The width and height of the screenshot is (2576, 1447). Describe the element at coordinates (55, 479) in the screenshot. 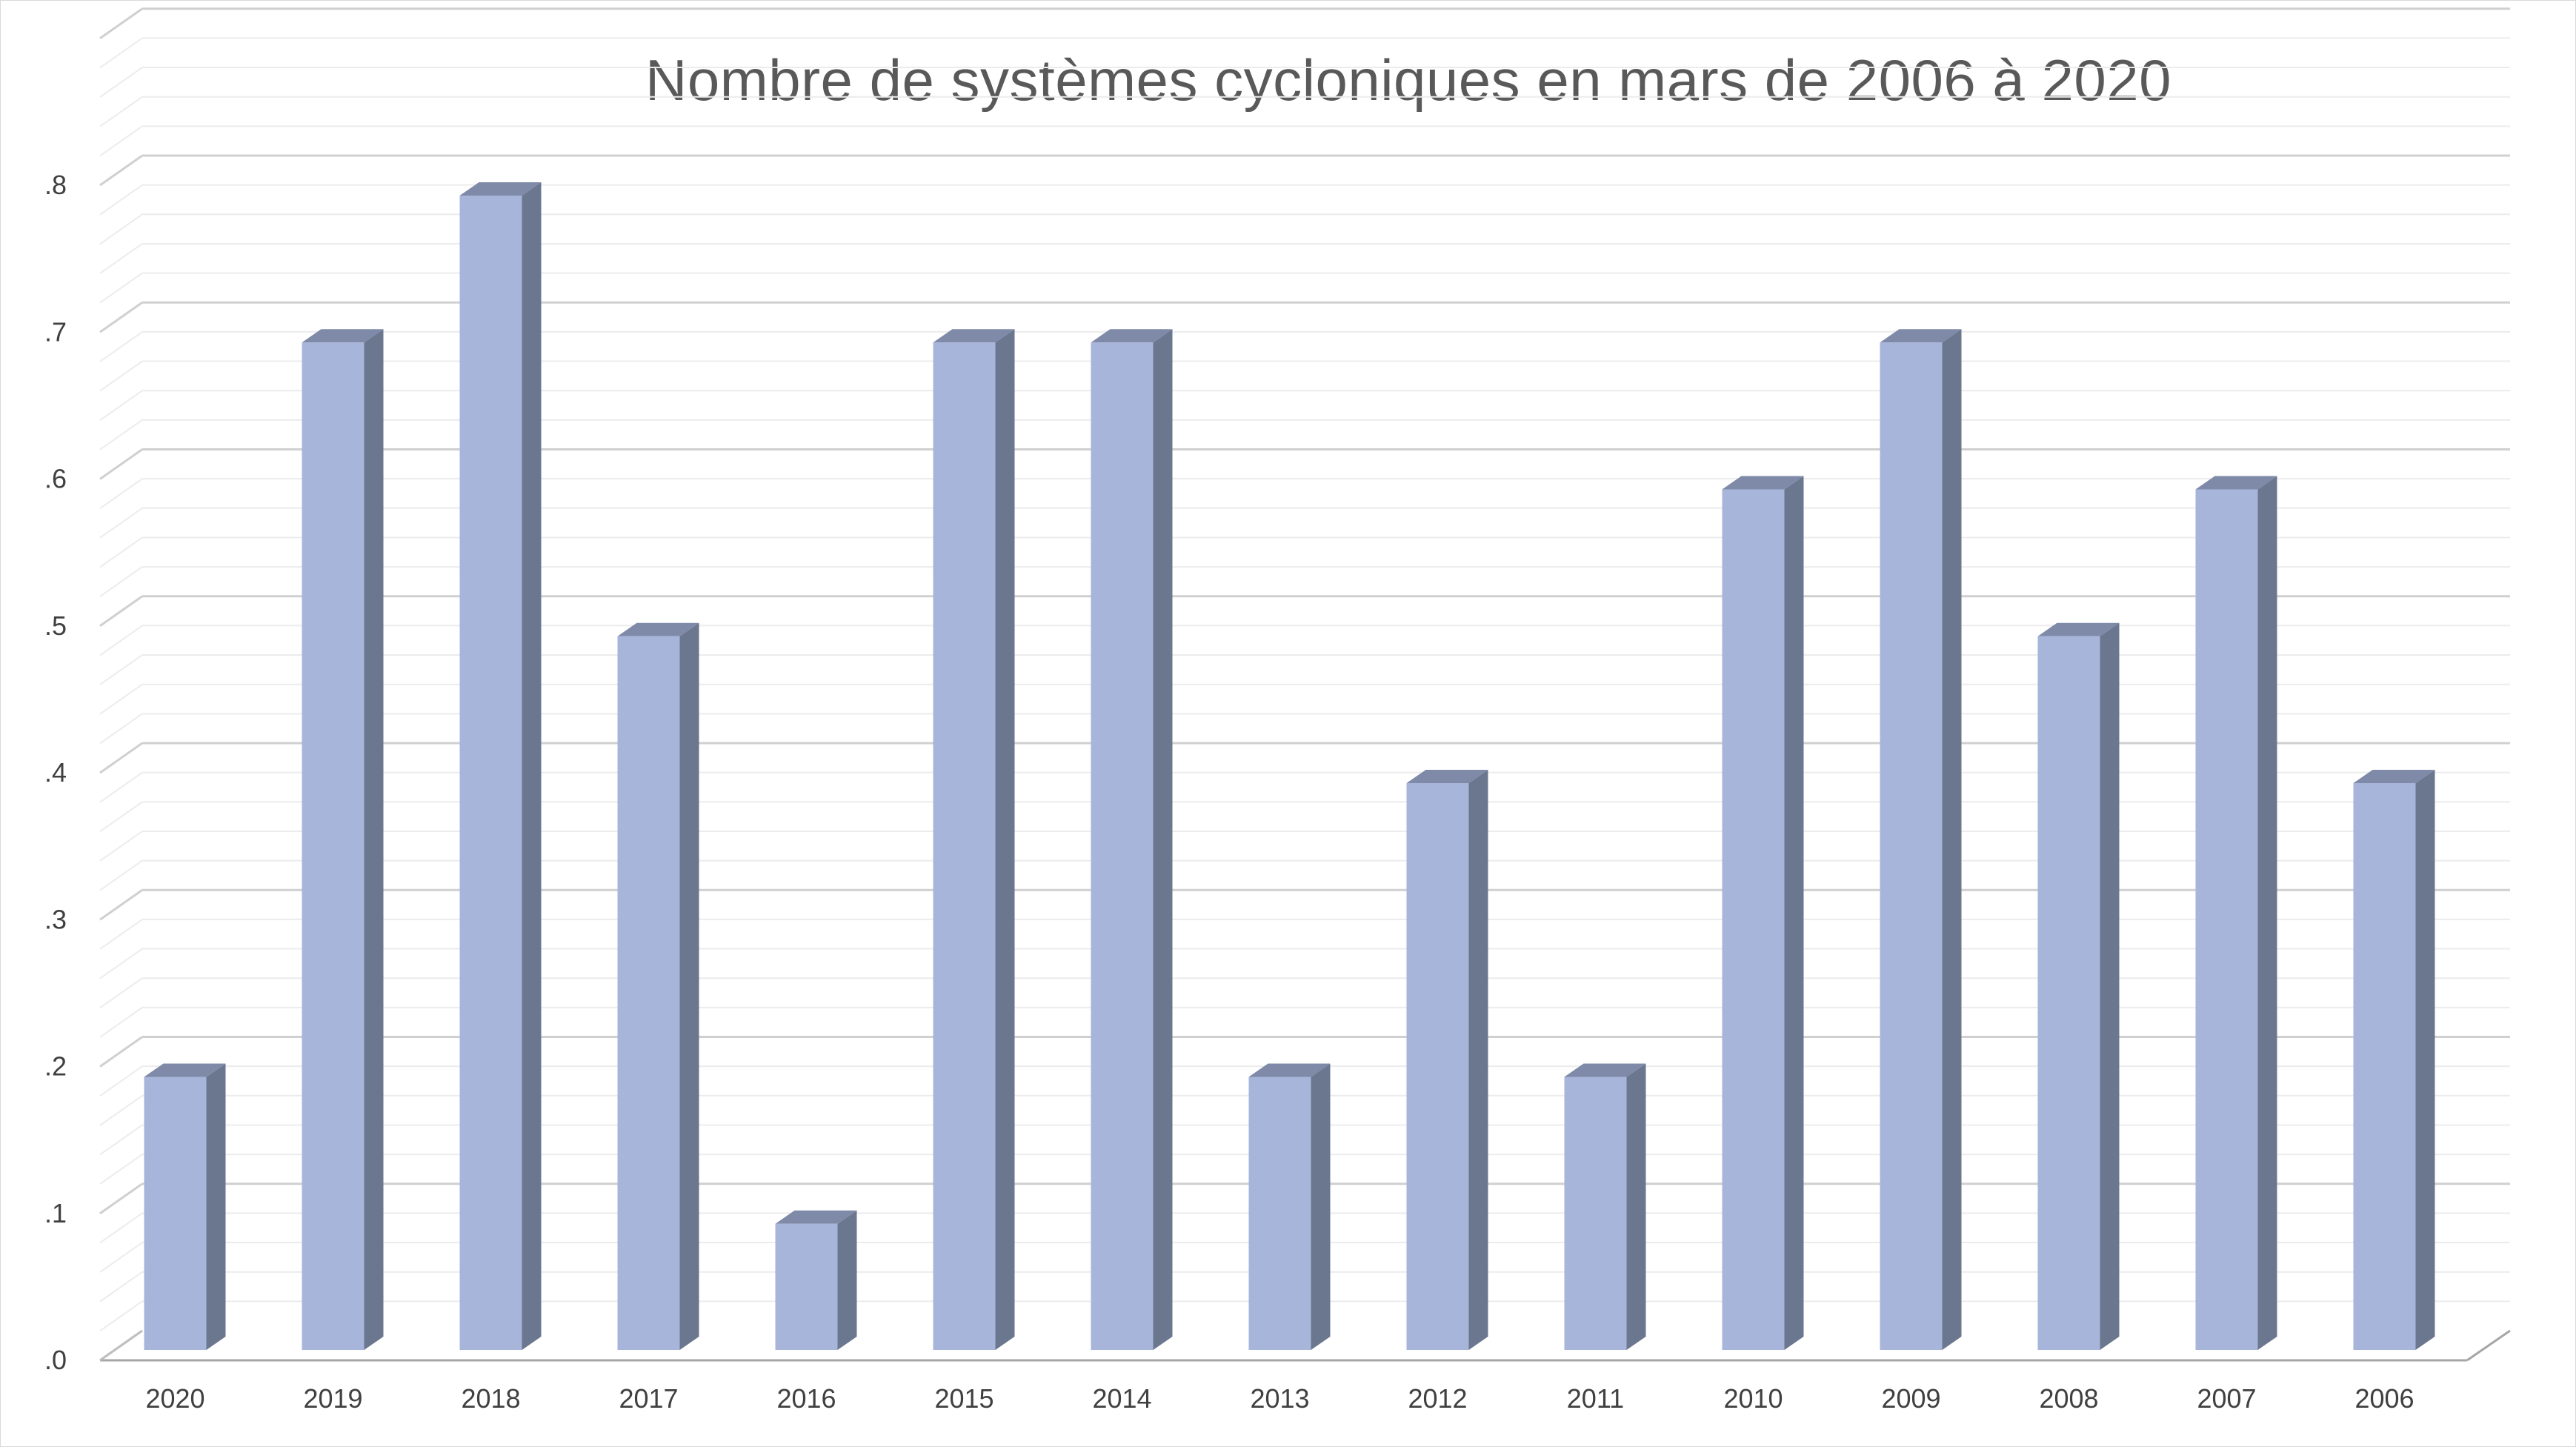

I see `y-tick-label: .6` at that location.